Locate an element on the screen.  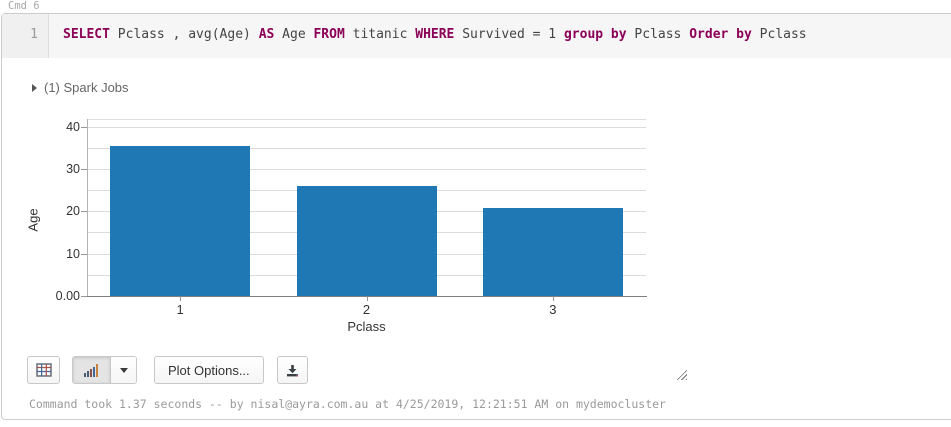
editor-gutter: 1 is located at coordinates (25, 36).